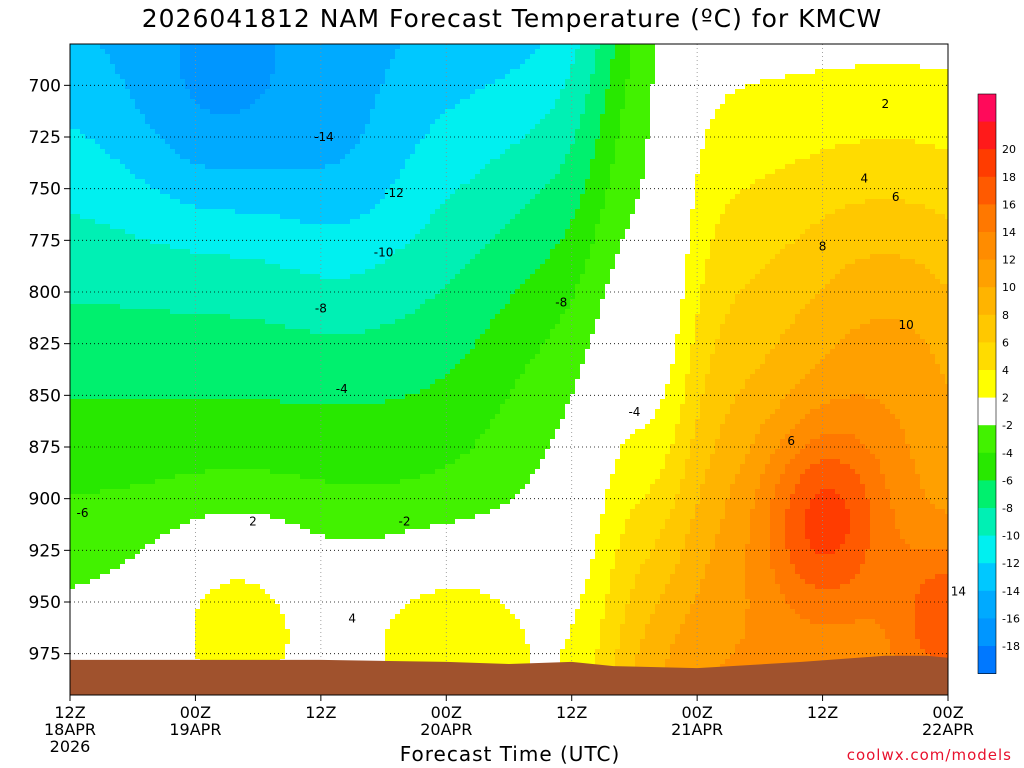  I want to click on y-tick-label: 725, so click(45, 138).